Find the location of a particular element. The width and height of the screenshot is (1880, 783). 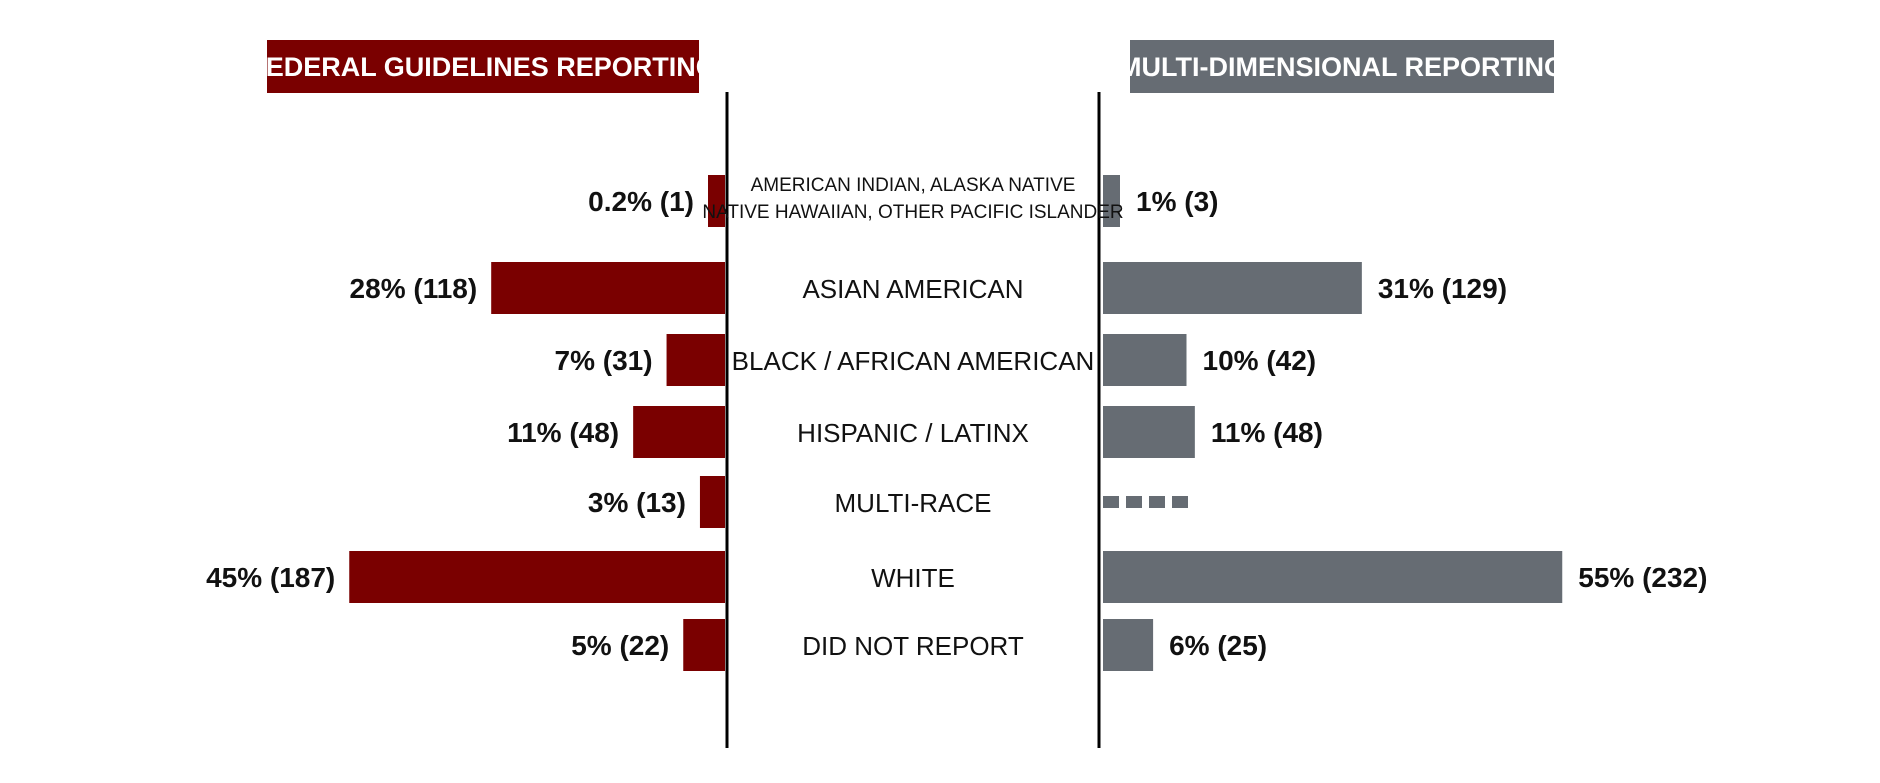

multi-data-label-white: 55% (232) is located at coordinates (1642, 577).